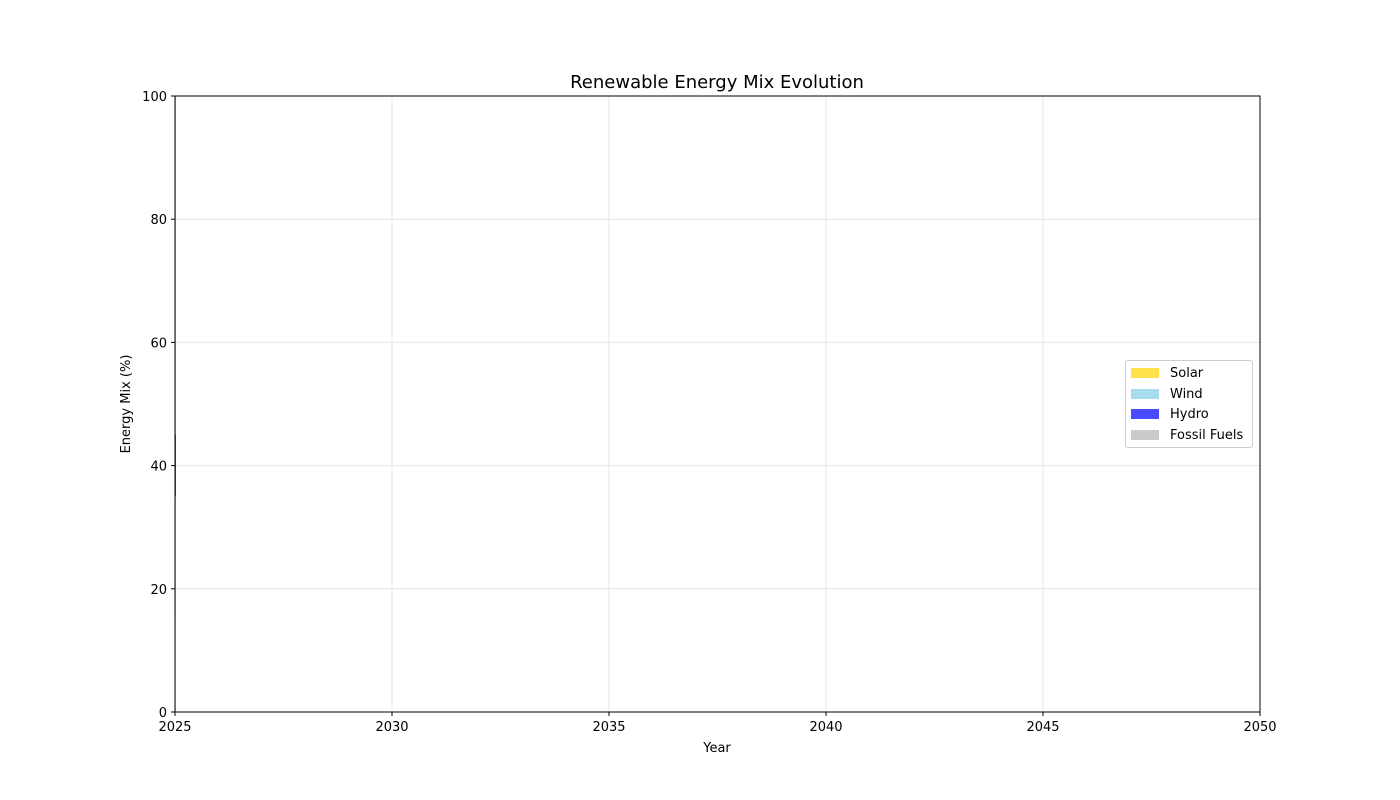  What do you see at coordinates (154, 97) in the screenshot?
I see `y-tick-label: 100` at bounding box center [154, 97].